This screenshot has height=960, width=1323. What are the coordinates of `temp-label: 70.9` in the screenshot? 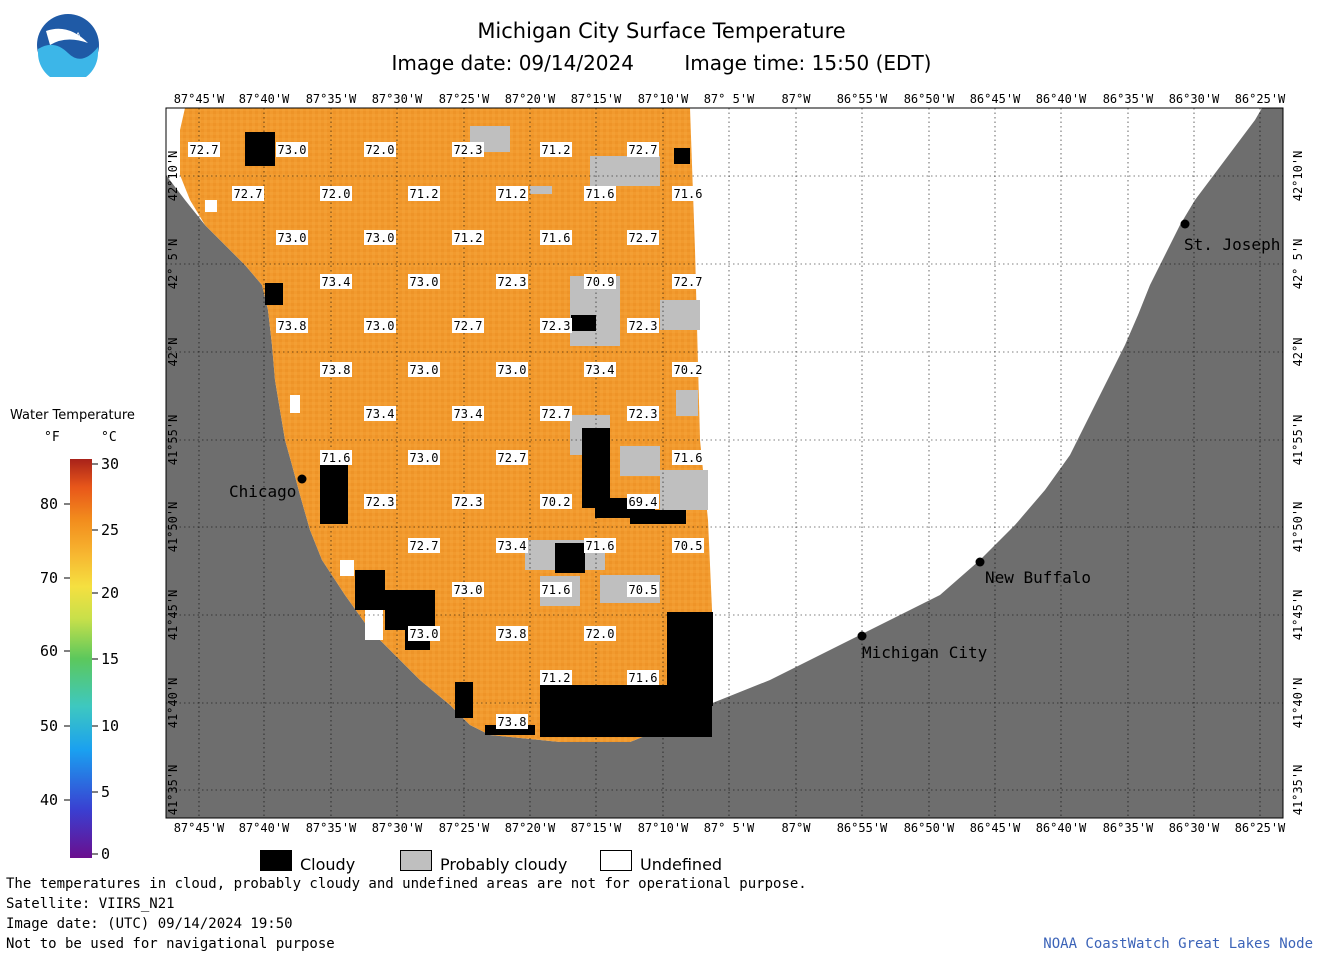 It's located at (600, 282).